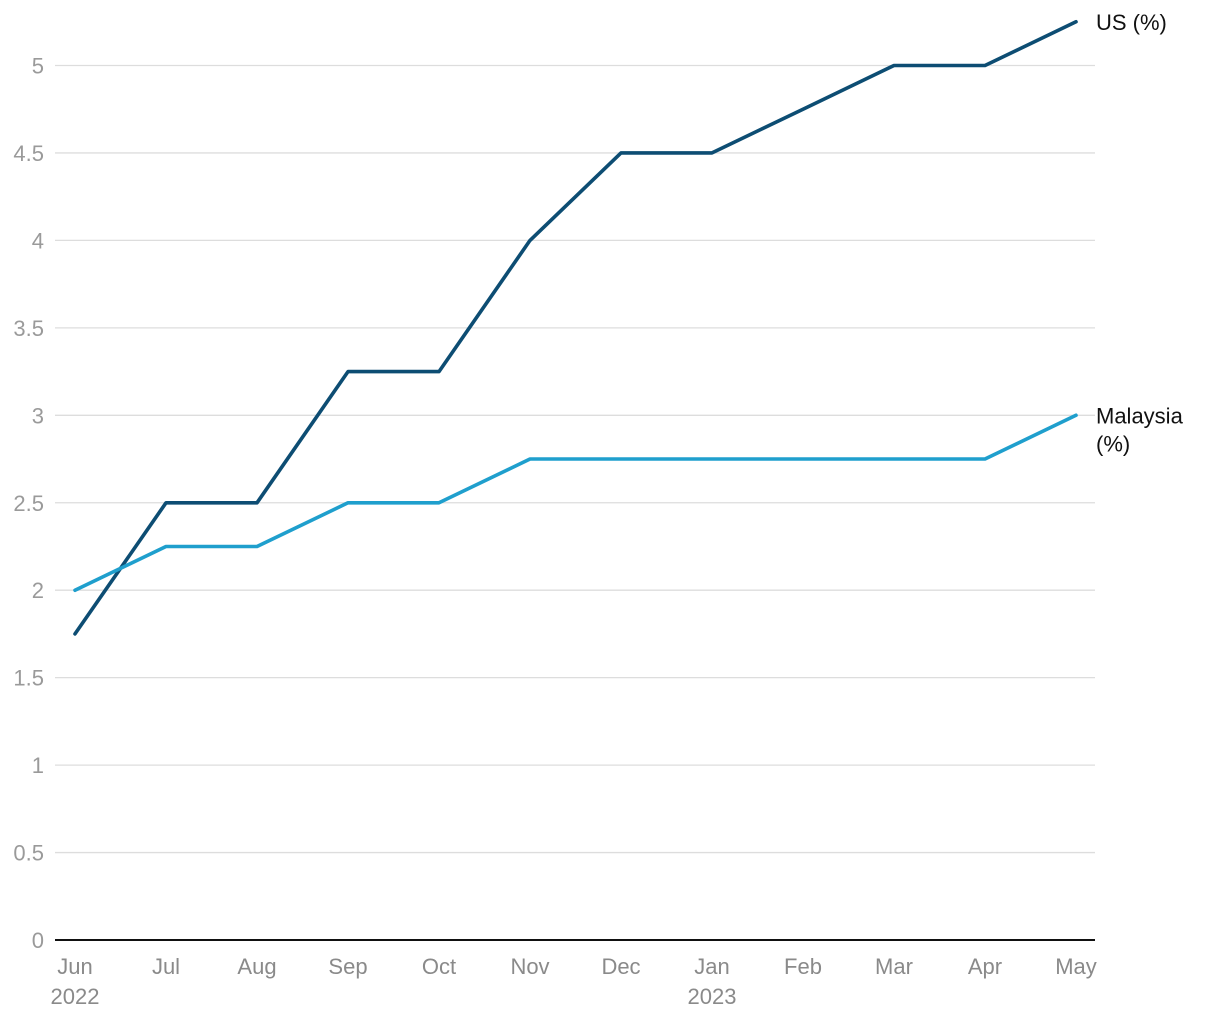 The height and width of the screenshot is (1020, 1220). What do you see at coordinates (38, 240) in the screenshot?
I see `y-tick-label: 4` at bounding box center [38, 240].